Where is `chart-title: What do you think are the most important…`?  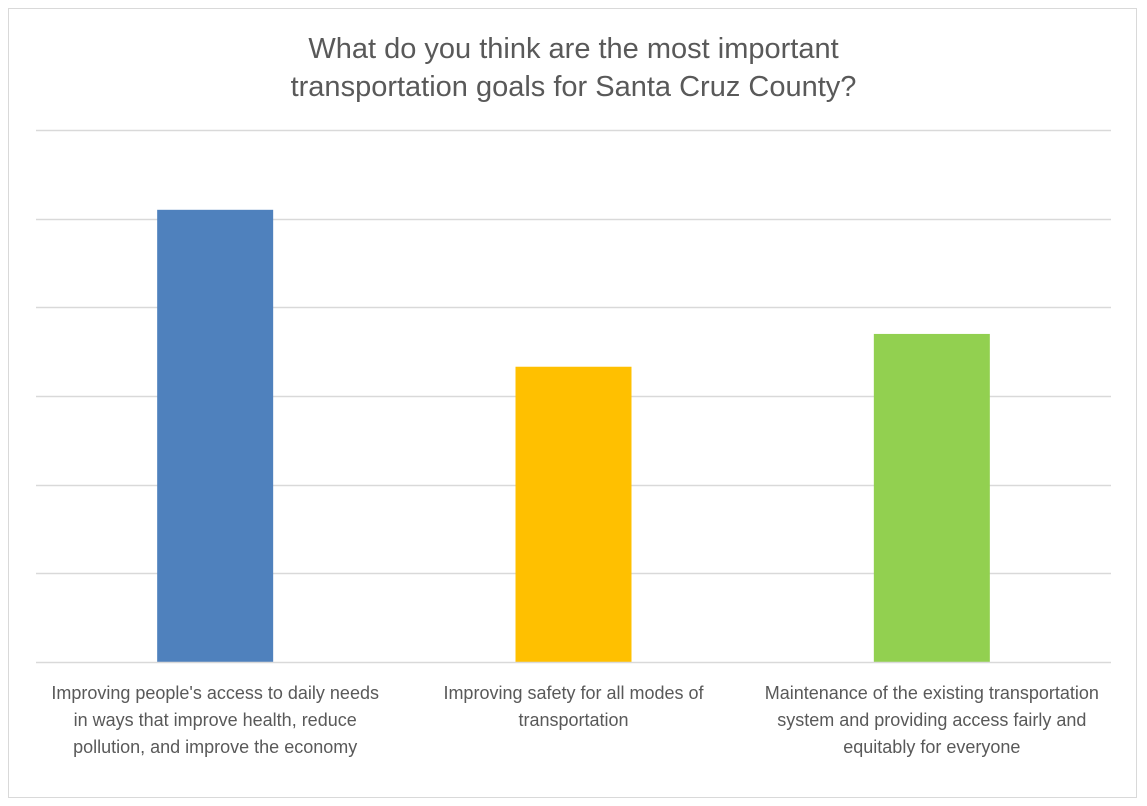 chart-title: What do you think are the most important… is located at coordinates (573, 68).